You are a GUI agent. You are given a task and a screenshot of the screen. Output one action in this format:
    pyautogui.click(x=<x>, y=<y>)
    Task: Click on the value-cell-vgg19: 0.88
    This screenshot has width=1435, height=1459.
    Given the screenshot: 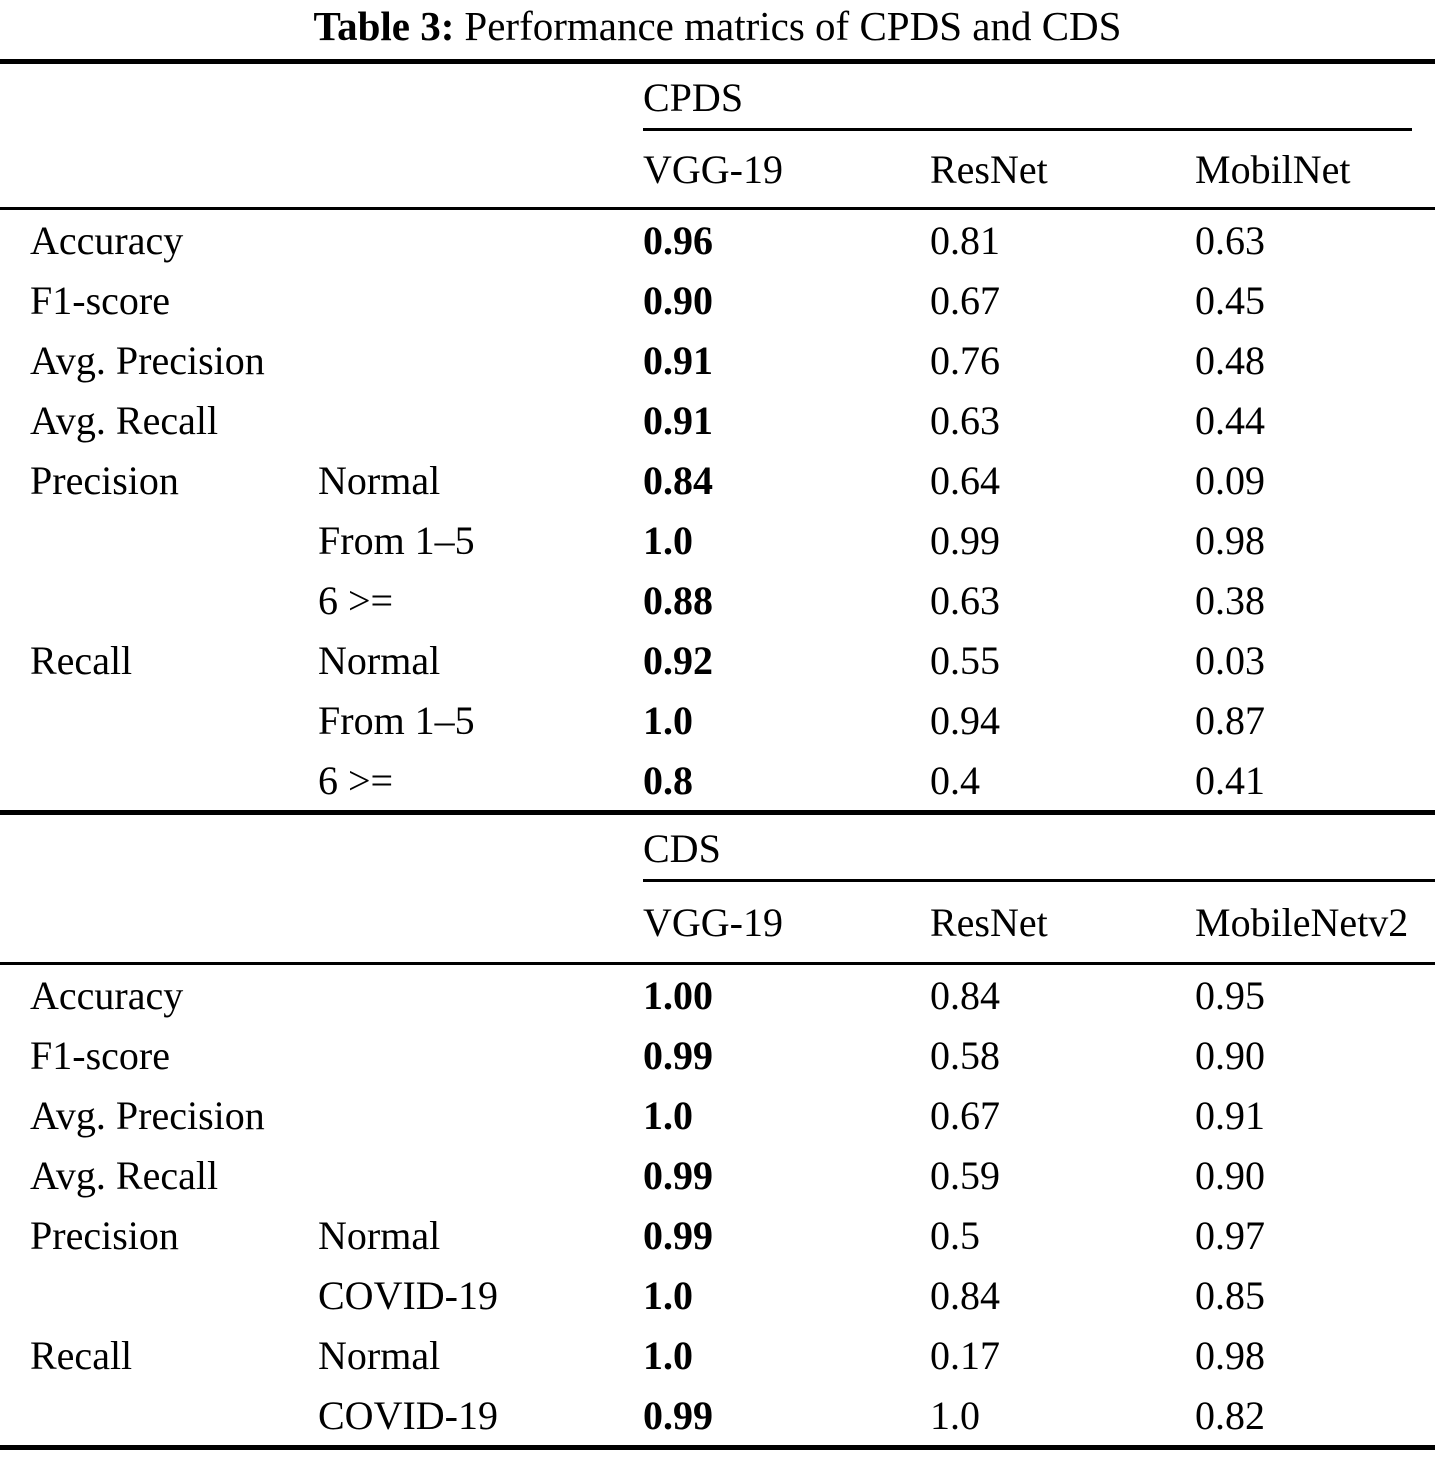 What is the action you would take?
    pyautogui.click(x=678, y=600)
    